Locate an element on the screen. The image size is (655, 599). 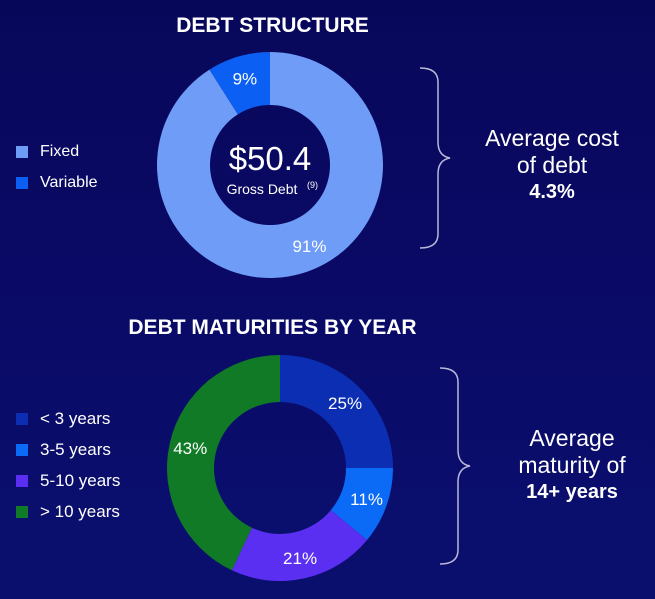
data-label: 43% is located at coordinates (190, 448).